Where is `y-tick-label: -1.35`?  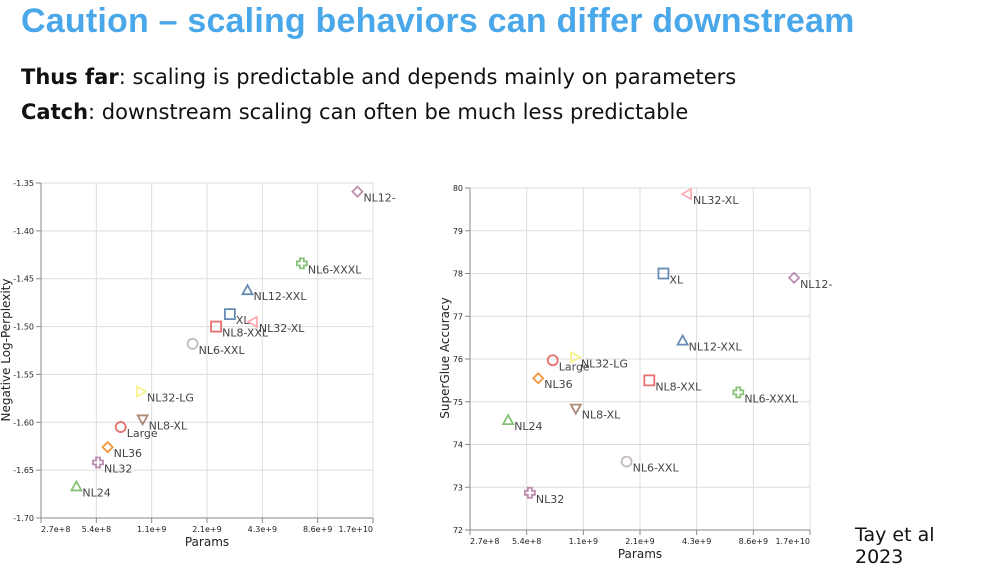 y-tick-label: -1.35 is located at coordinates (23, 183).